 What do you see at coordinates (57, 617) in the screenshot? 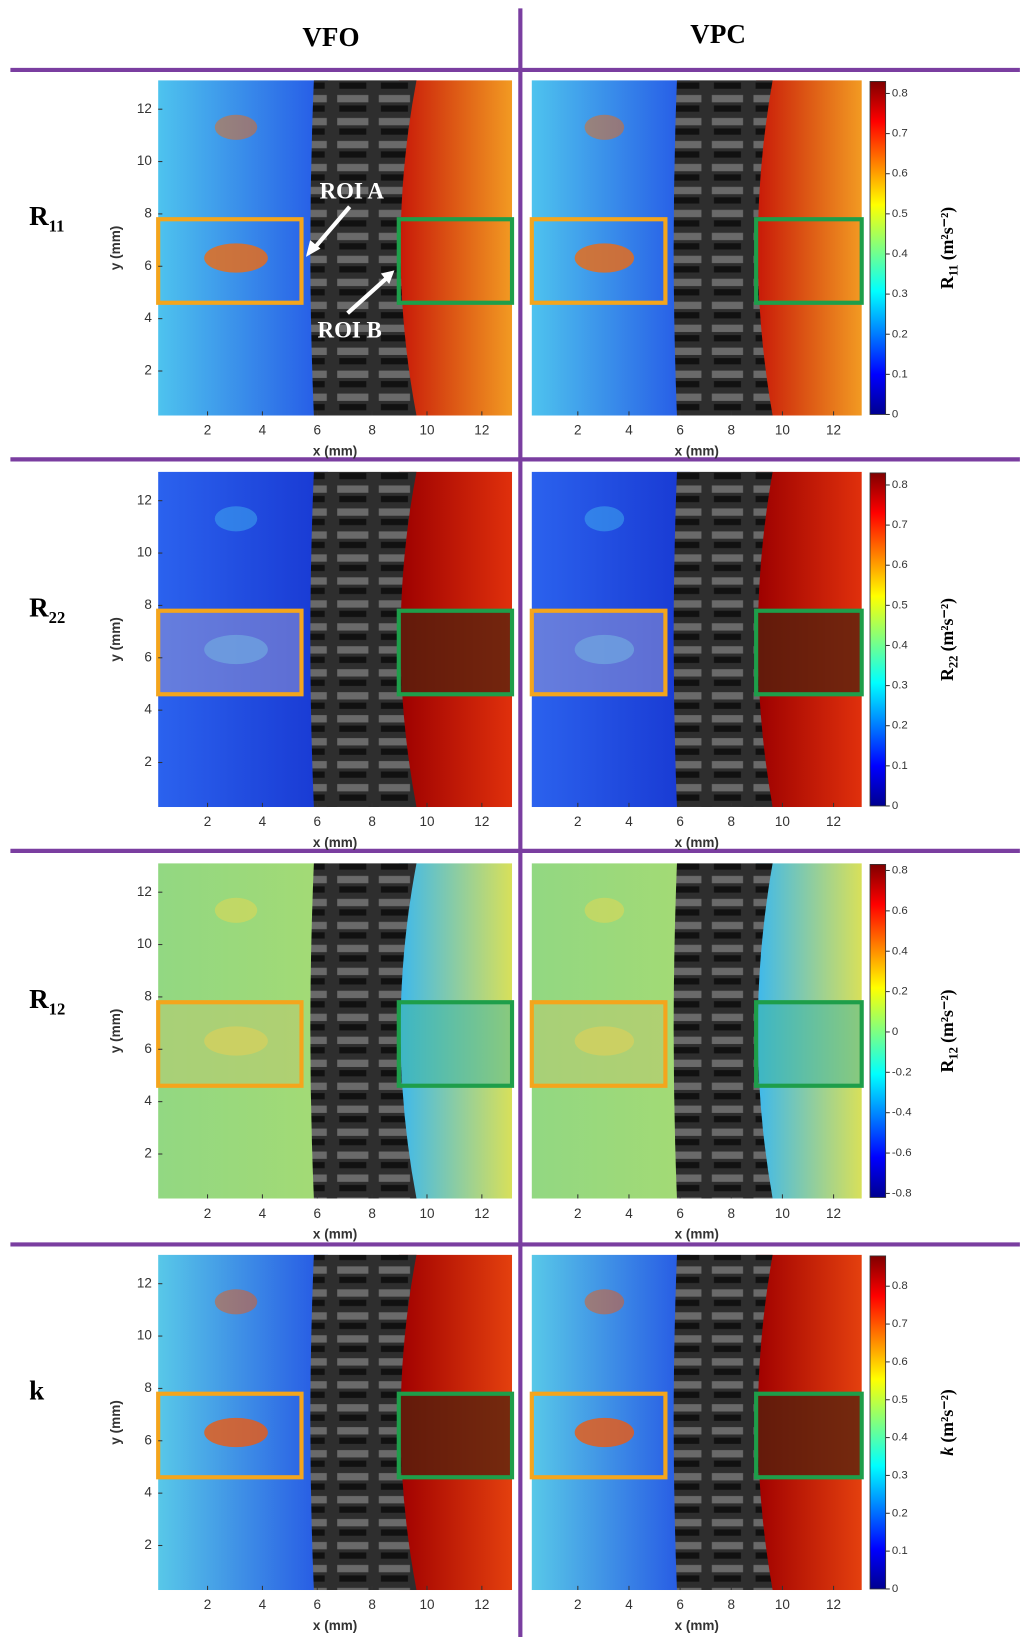
I see `row-subscript: 22` at bounding box center [57, 617].